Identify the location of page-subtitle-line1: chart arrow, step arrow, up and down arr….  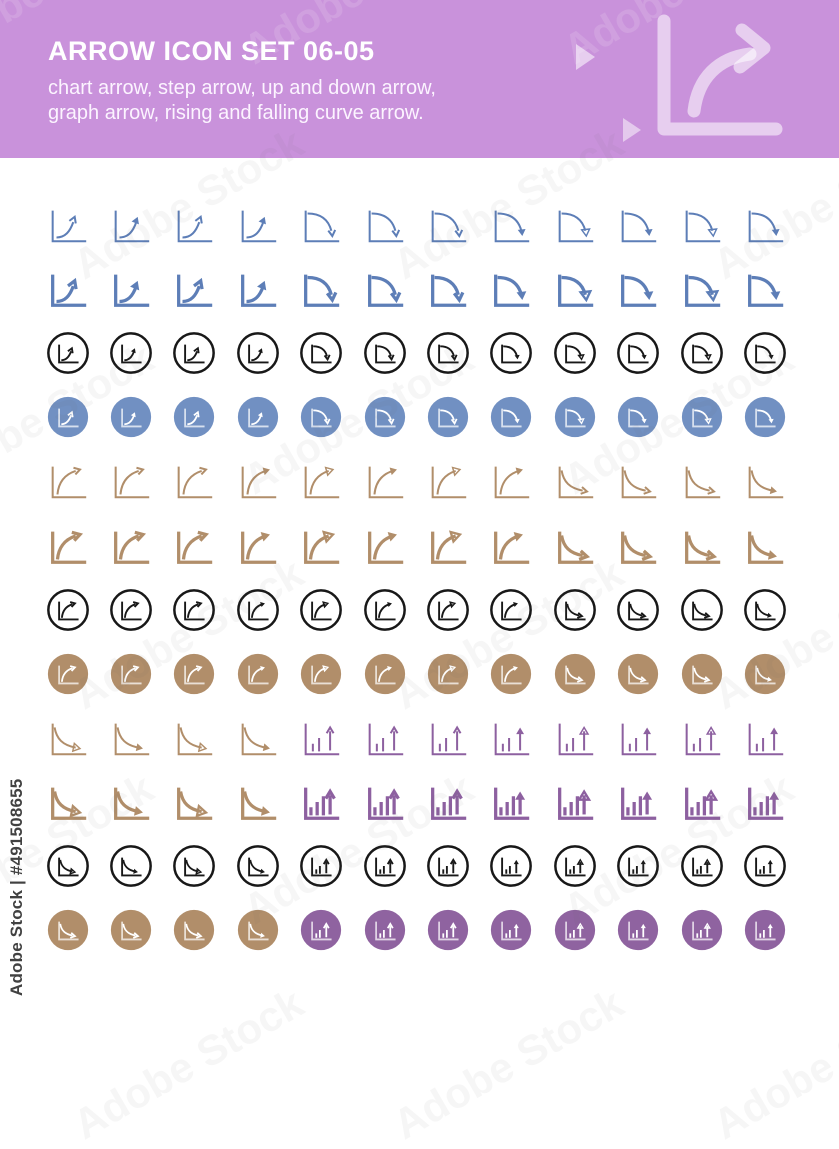
(242, 88).